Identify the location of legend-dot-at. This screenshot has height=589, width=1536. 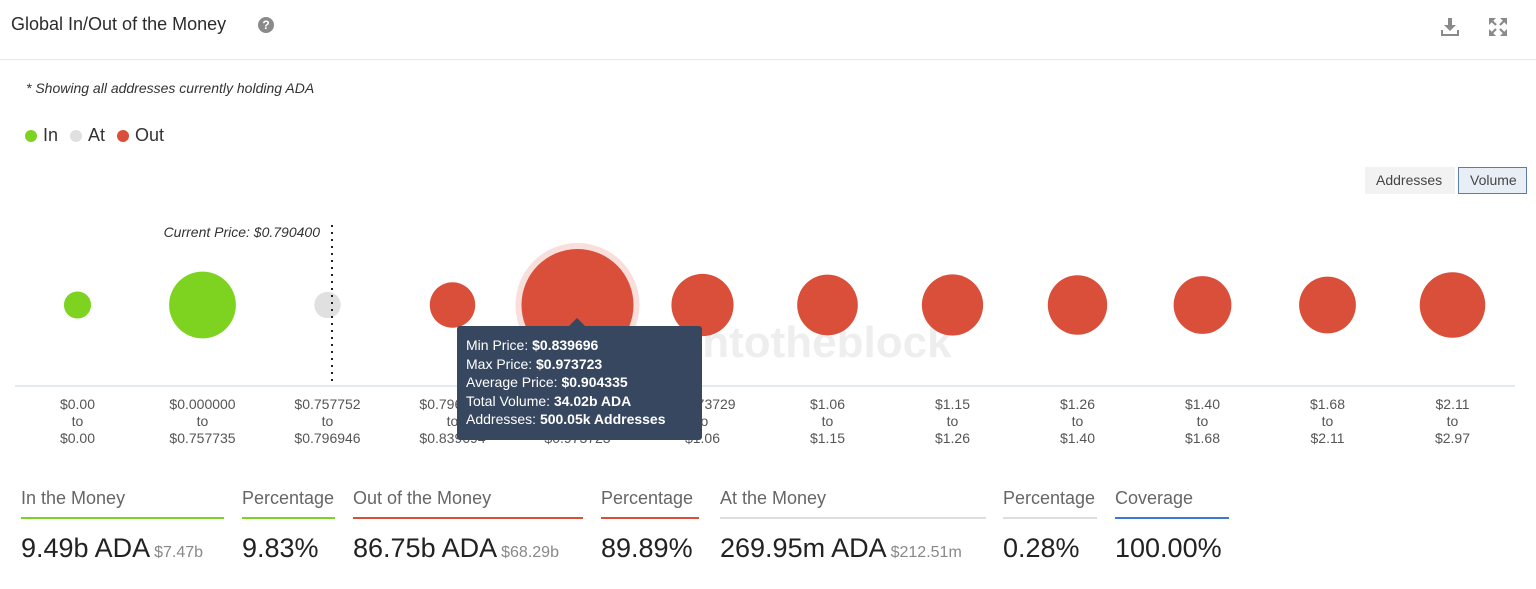
(76, 135).